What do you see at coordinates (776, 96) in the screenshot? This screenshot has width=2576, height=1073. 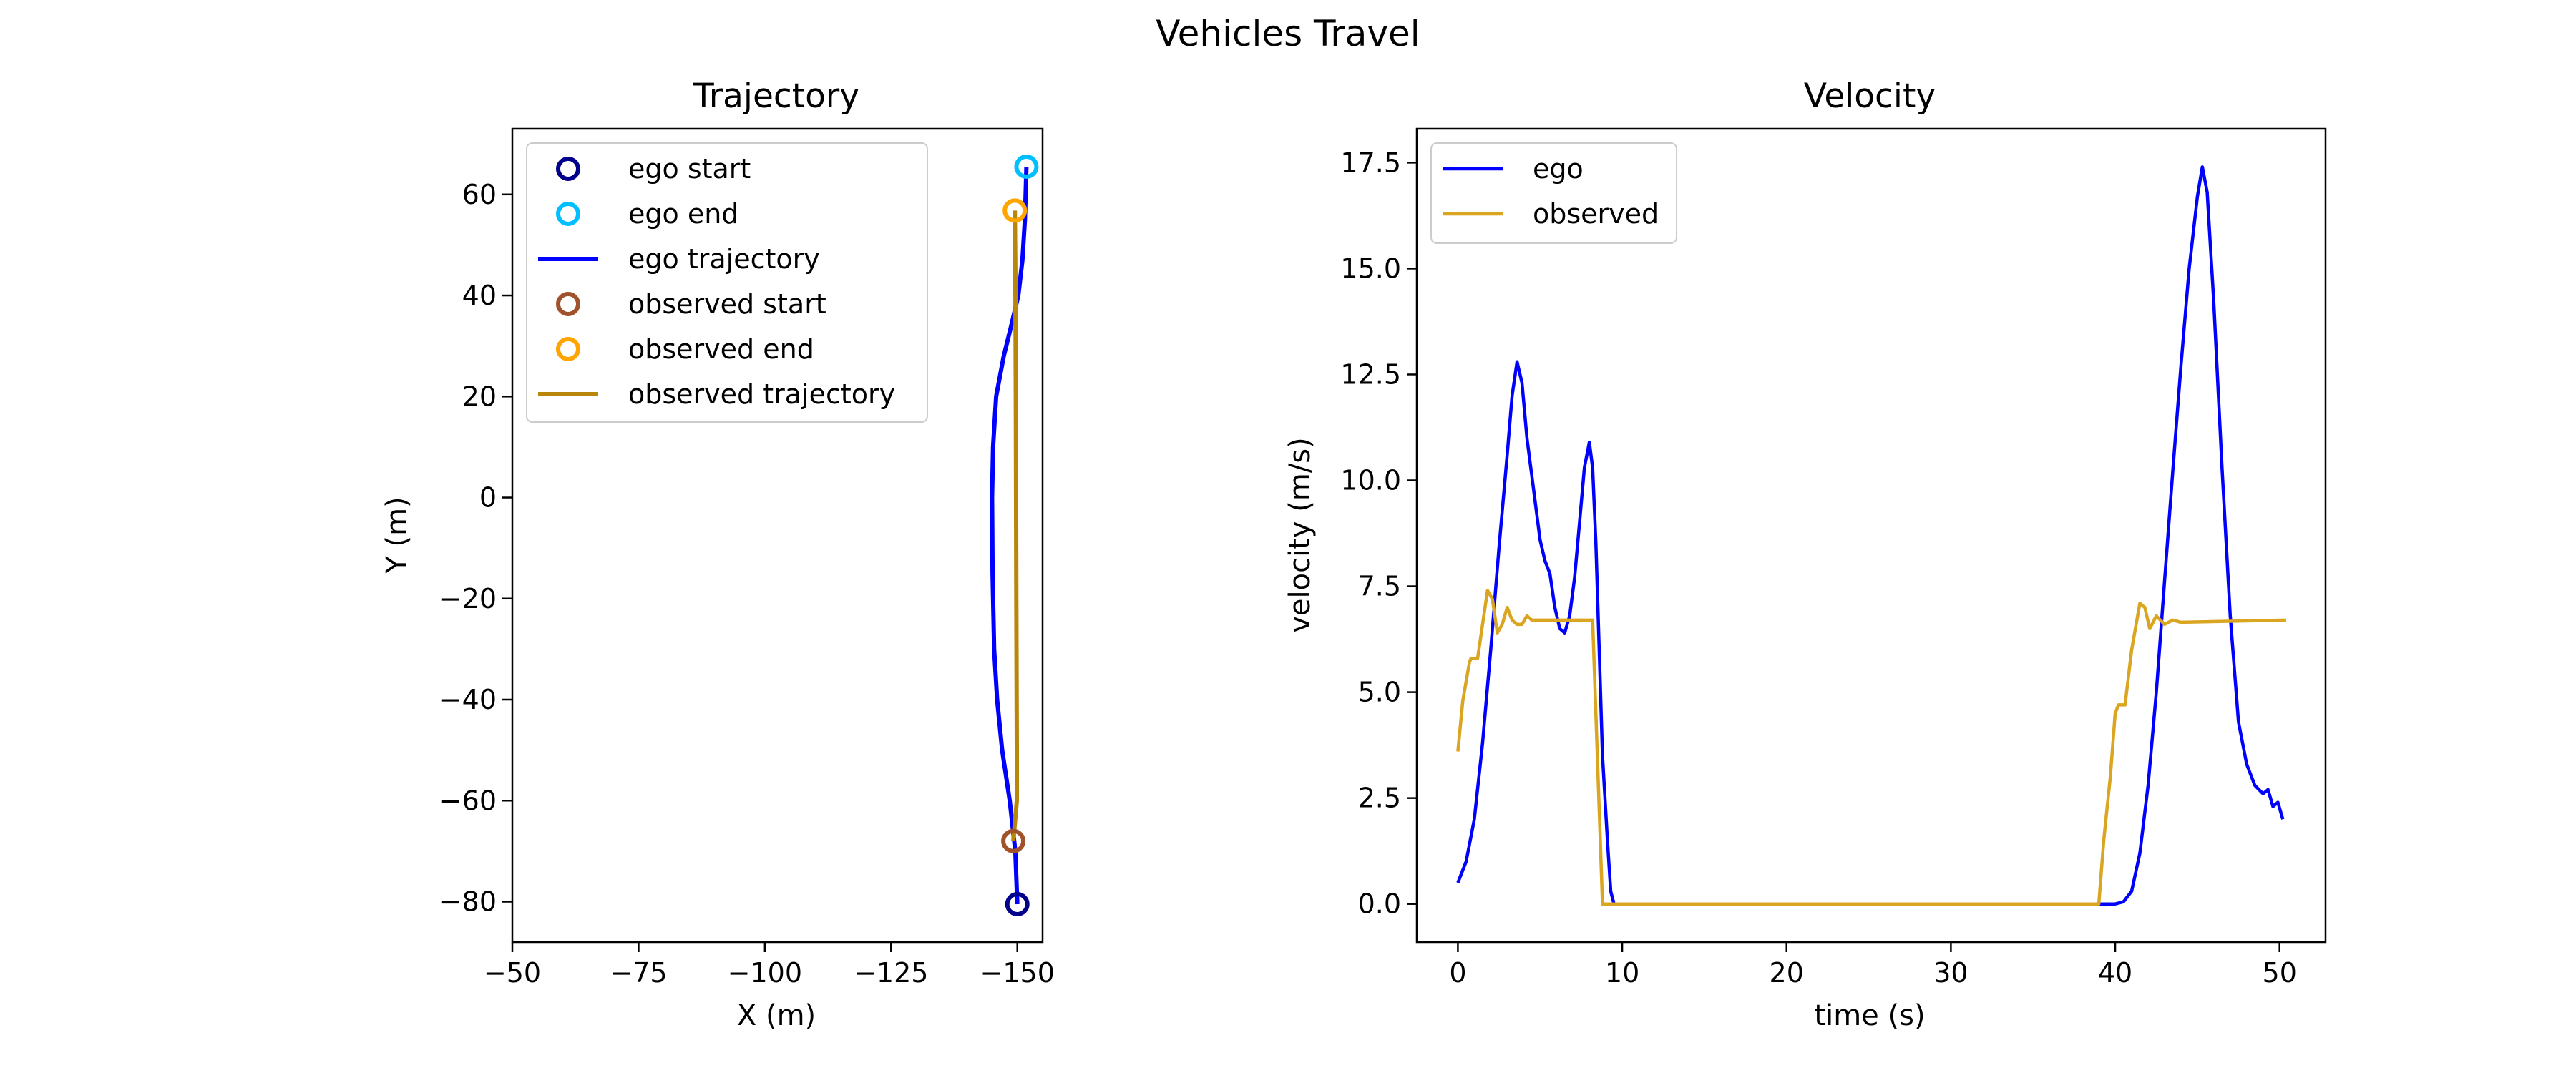 I see `trajectory-title: Trajectory` at bounding box center [776, 96].